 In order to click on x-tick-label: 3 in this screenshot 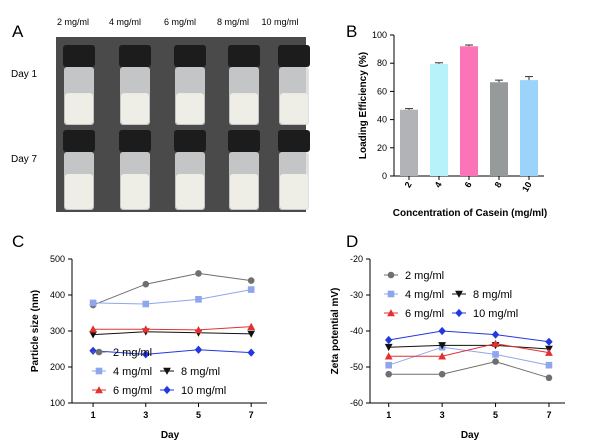, I will do `click(442, 415)`.